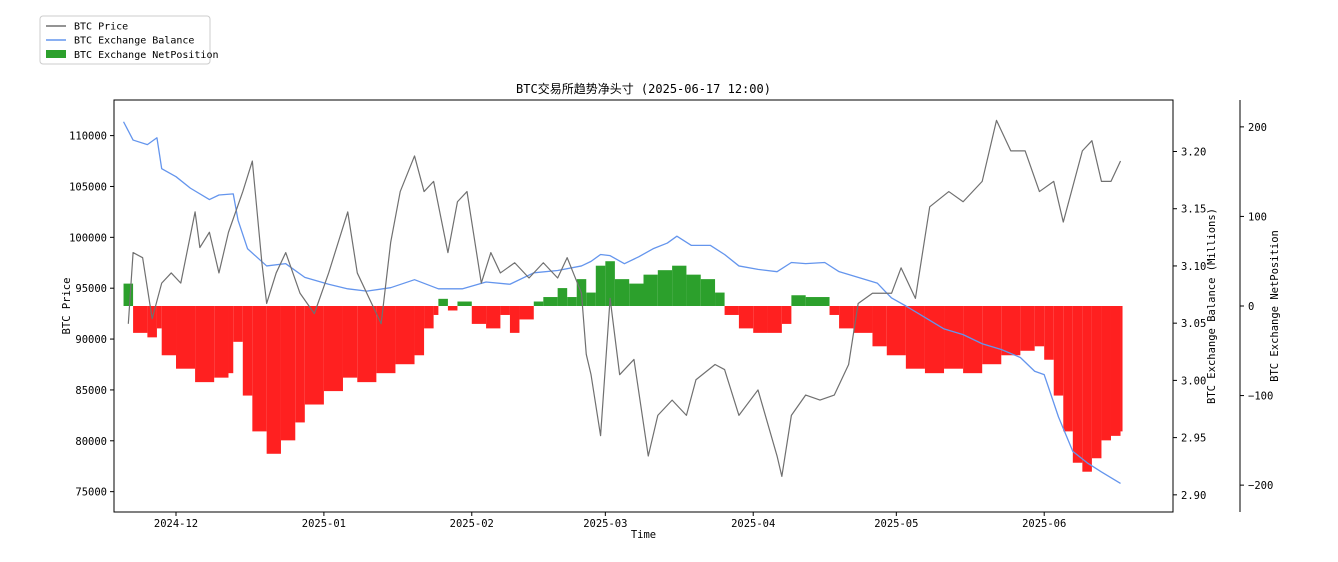 This screenshot has width=1338, height=562. I want to click on y-left-tick-label: 90000, so click(91, 340).